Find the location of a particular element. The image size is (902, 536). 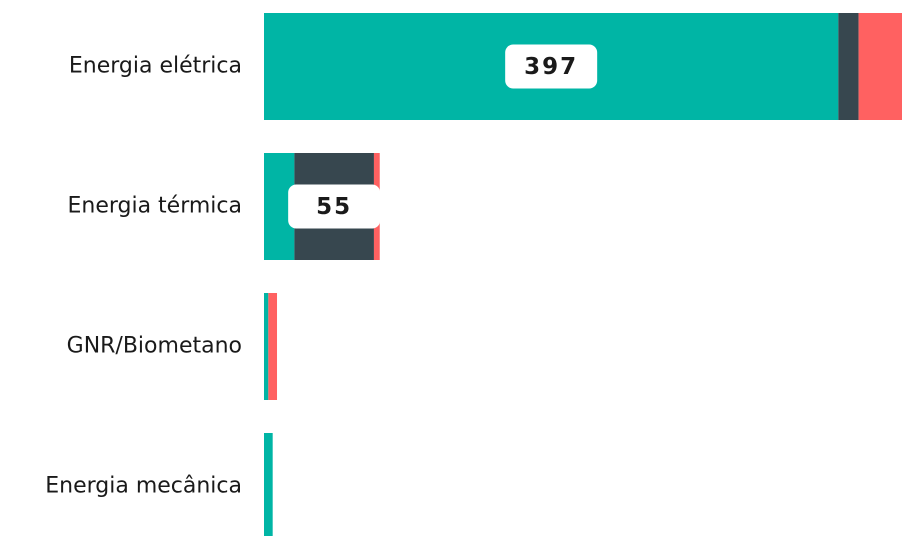

value-label: 397 is located at coordinates (551, 67).